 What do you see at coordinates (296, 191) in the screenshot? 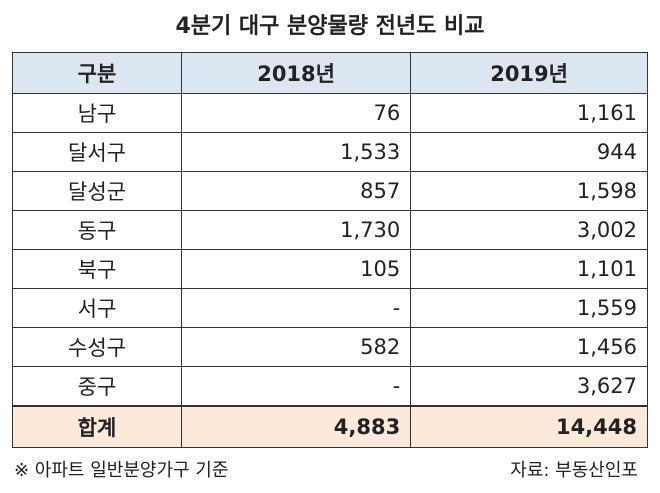
I see `cell: 857` at bounding box center [296, 191].